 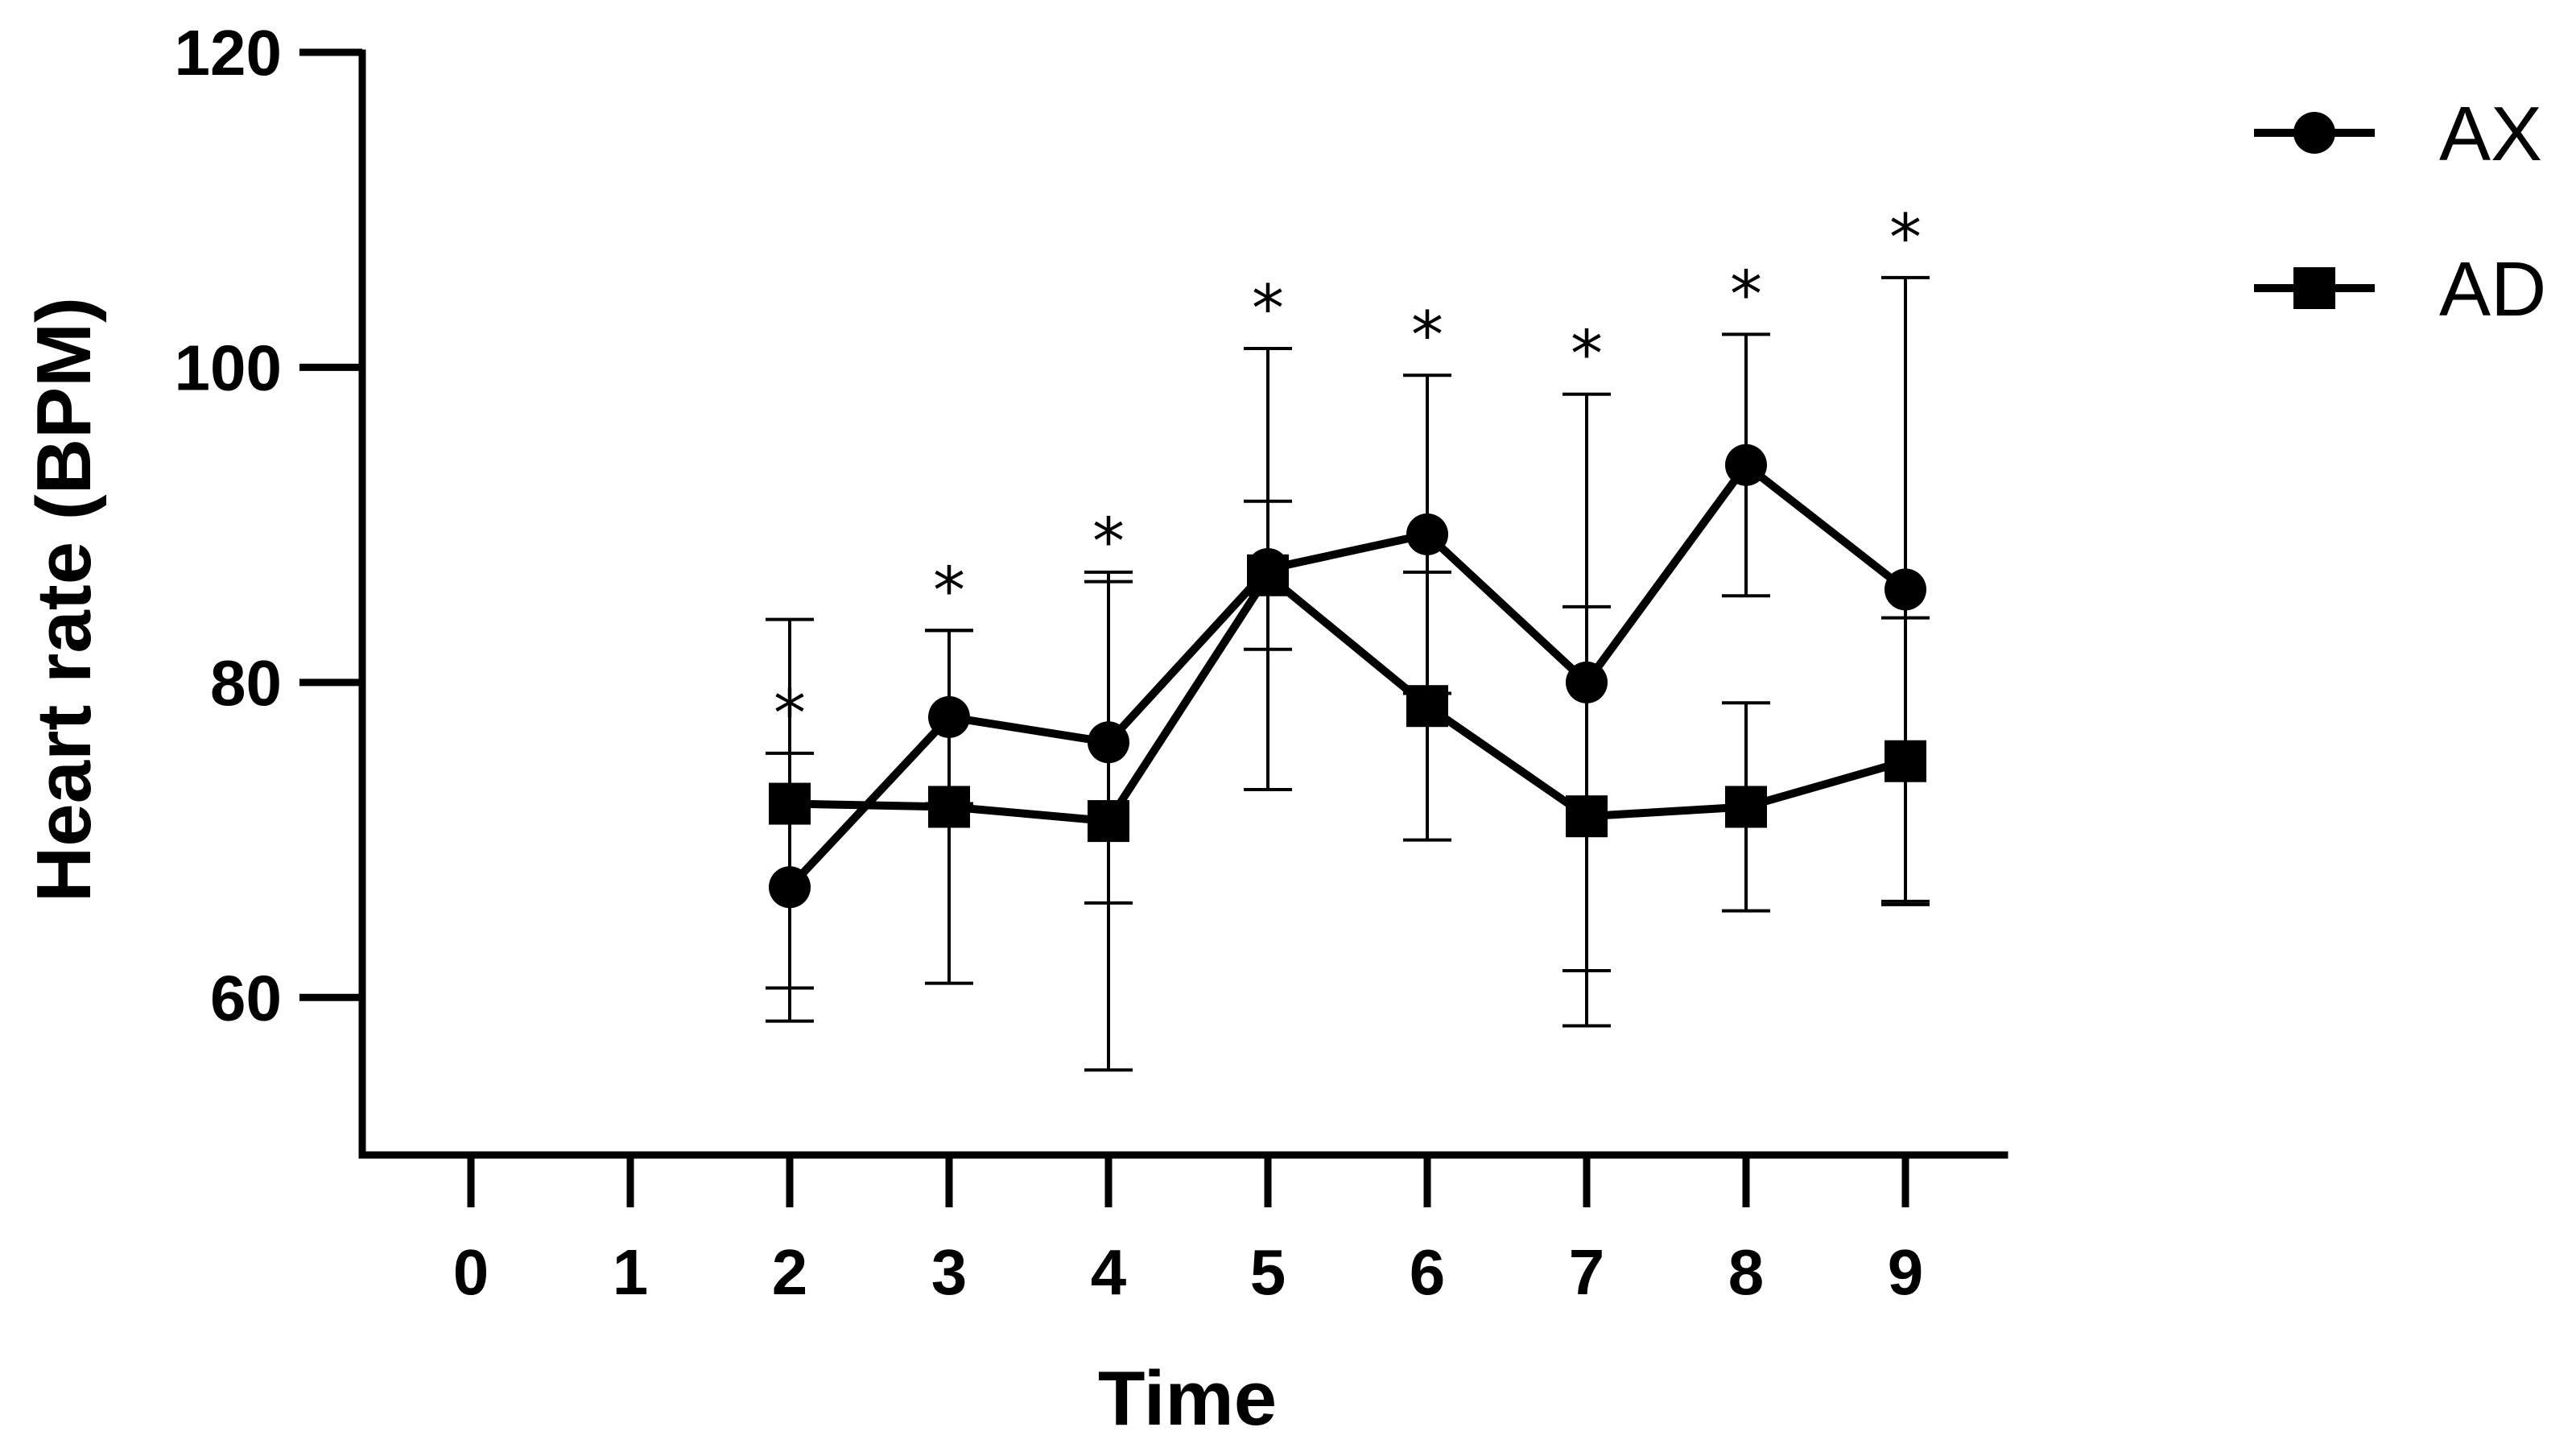 What do you see at coordinates (246, 997) in the screenshot?
I see `y-tick-label: 60` at bounding box center [246, 997].